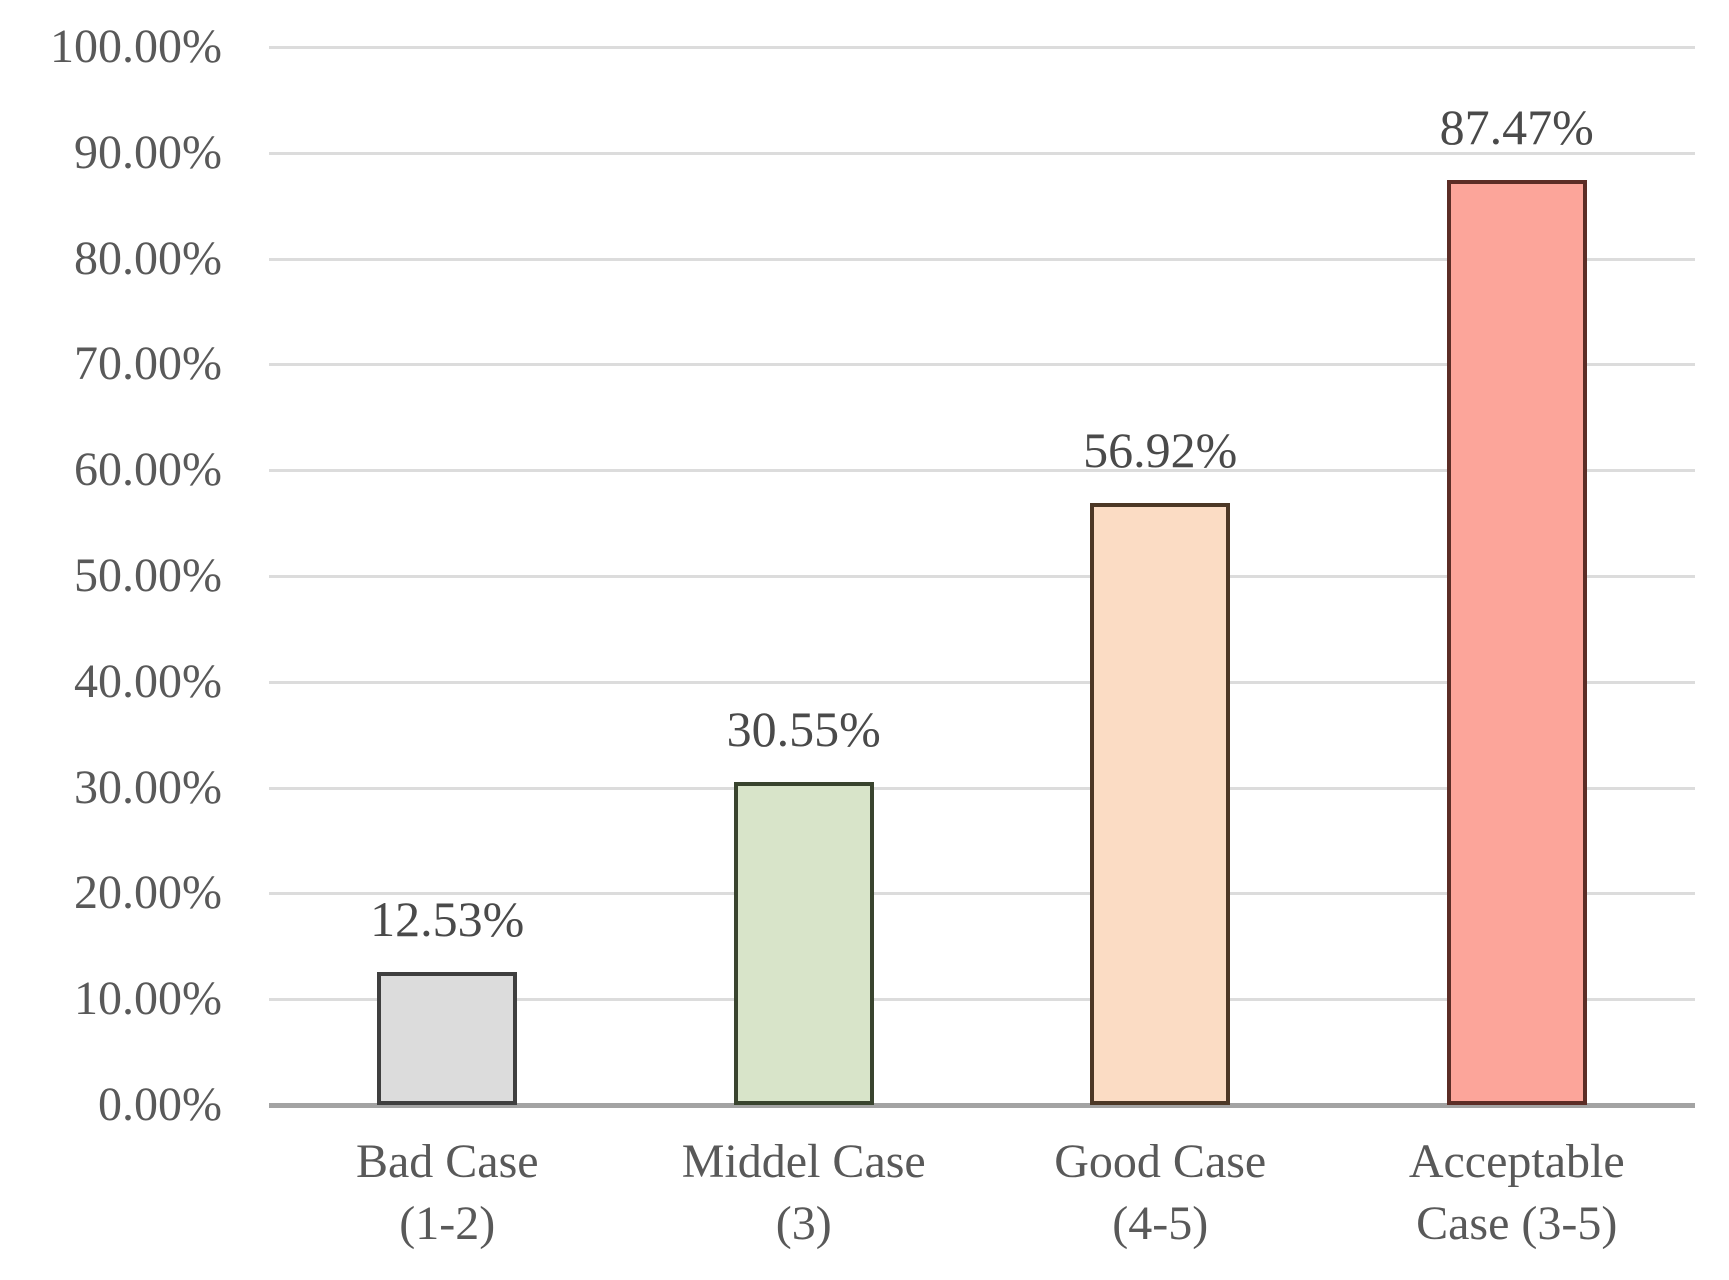 The height and width of the screenshot is (1280, 1729). I want to click on y-tick-label: 100.00%, so click(136, 46).